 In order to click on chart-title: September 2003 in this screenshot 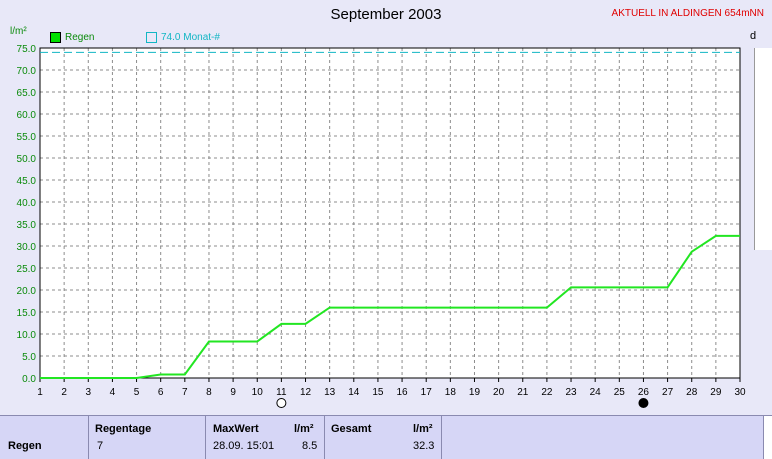, I will do `click(386, 14)`.